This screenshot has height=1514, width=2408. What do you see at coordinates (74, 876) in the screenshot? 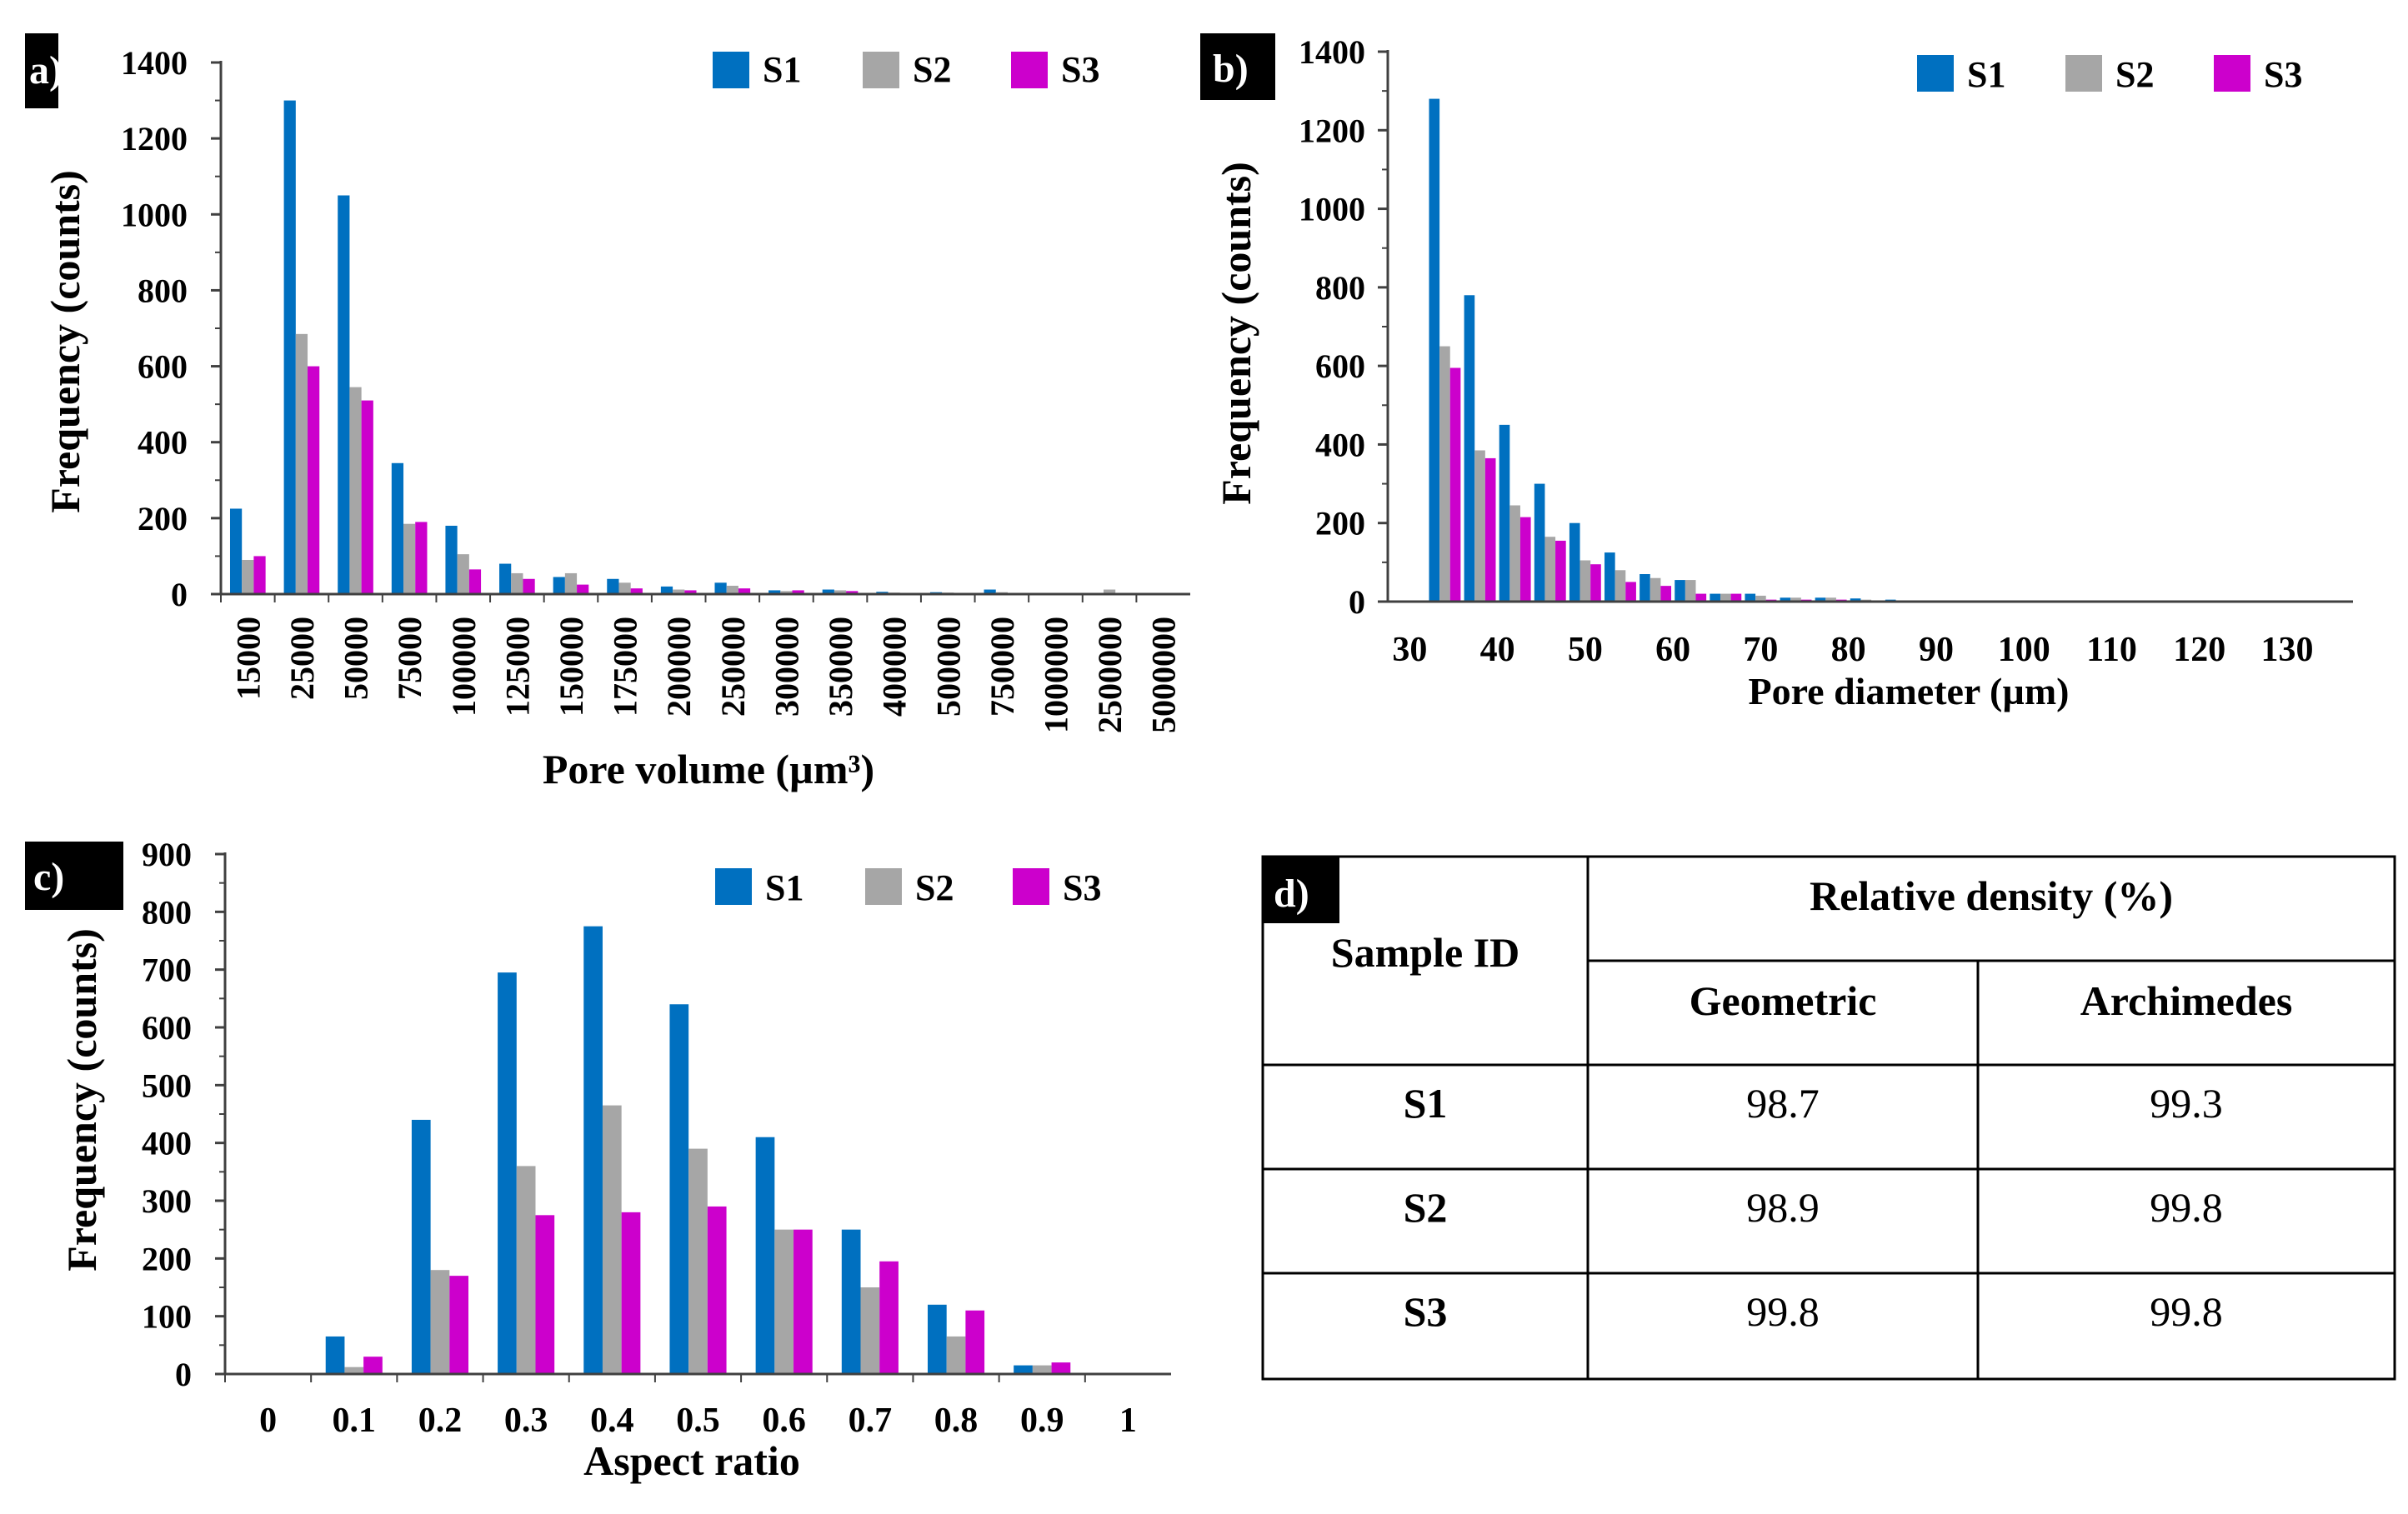
I see `panel-c-tag-bg` at bounding box center [74, 876].